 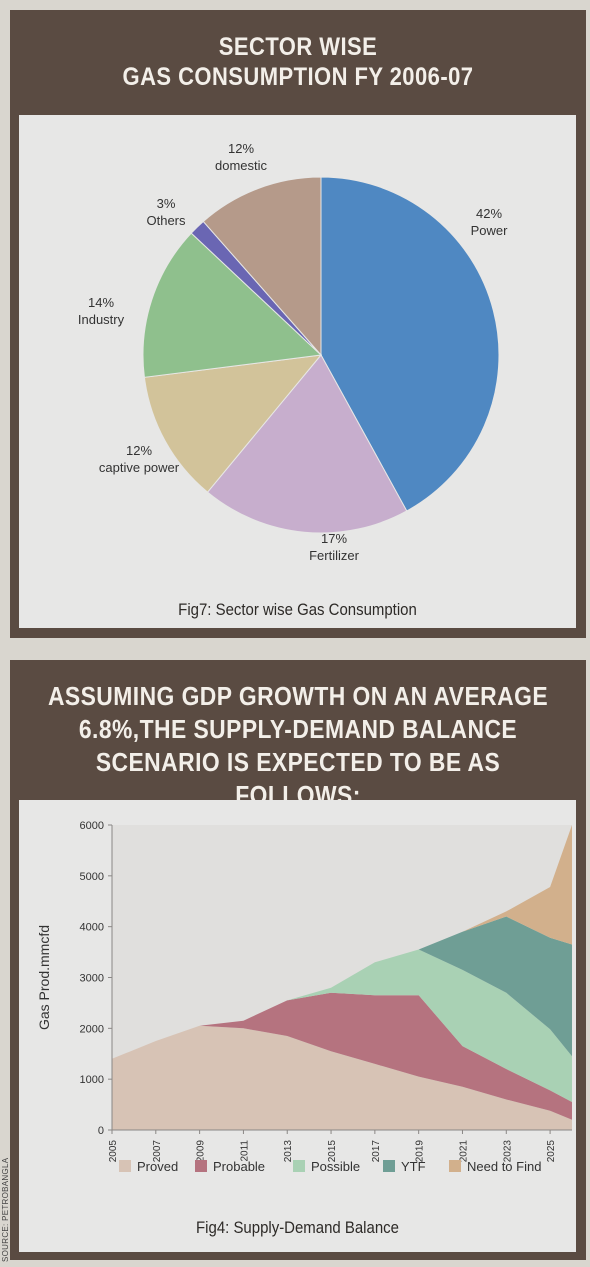 What do you see at coordinates (239, 1166) in the screenshot?
I see `legend-label-probable: Probable` at bounding box center [239, 1166].